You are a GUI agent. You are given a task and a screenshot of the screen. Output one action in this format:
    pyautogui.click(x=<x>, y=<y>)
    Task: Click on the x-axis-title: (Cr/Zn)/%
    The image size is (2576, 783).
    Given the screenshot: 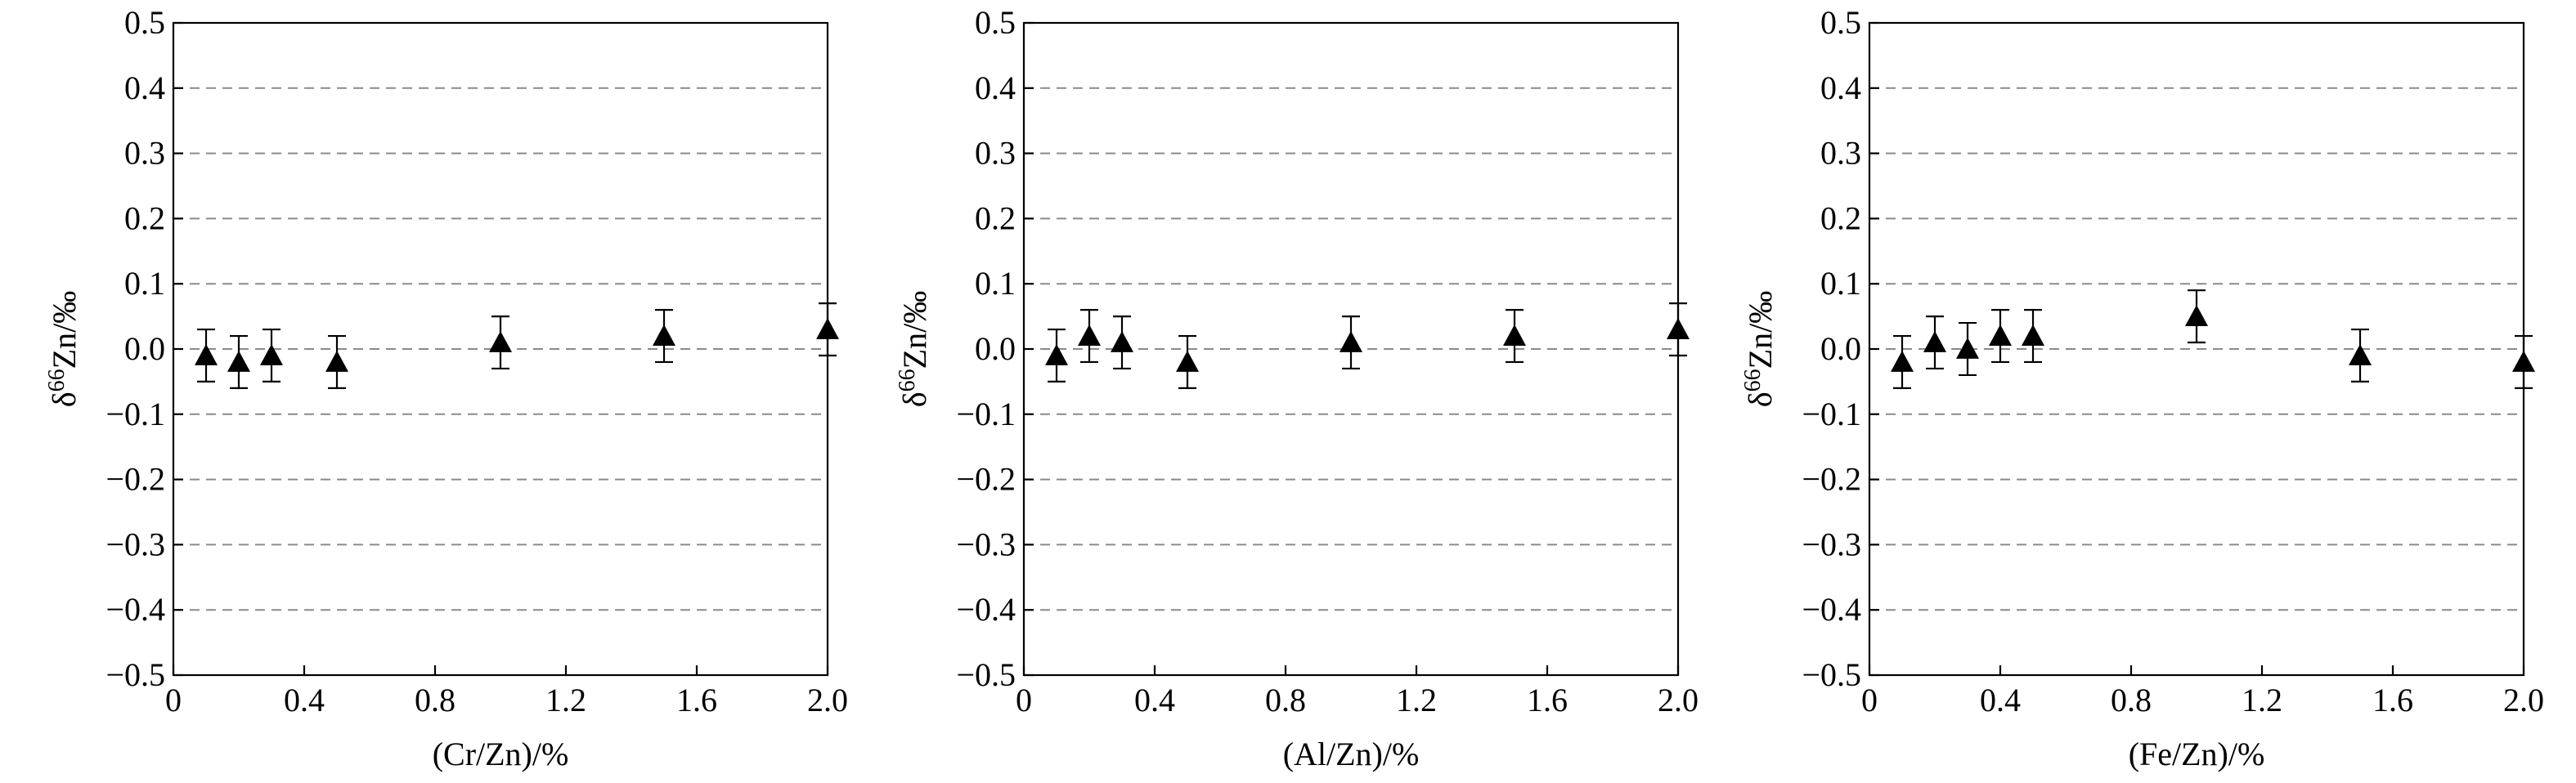 What is the action you would take?
    pyautogui.click(x=501, y=754)
    